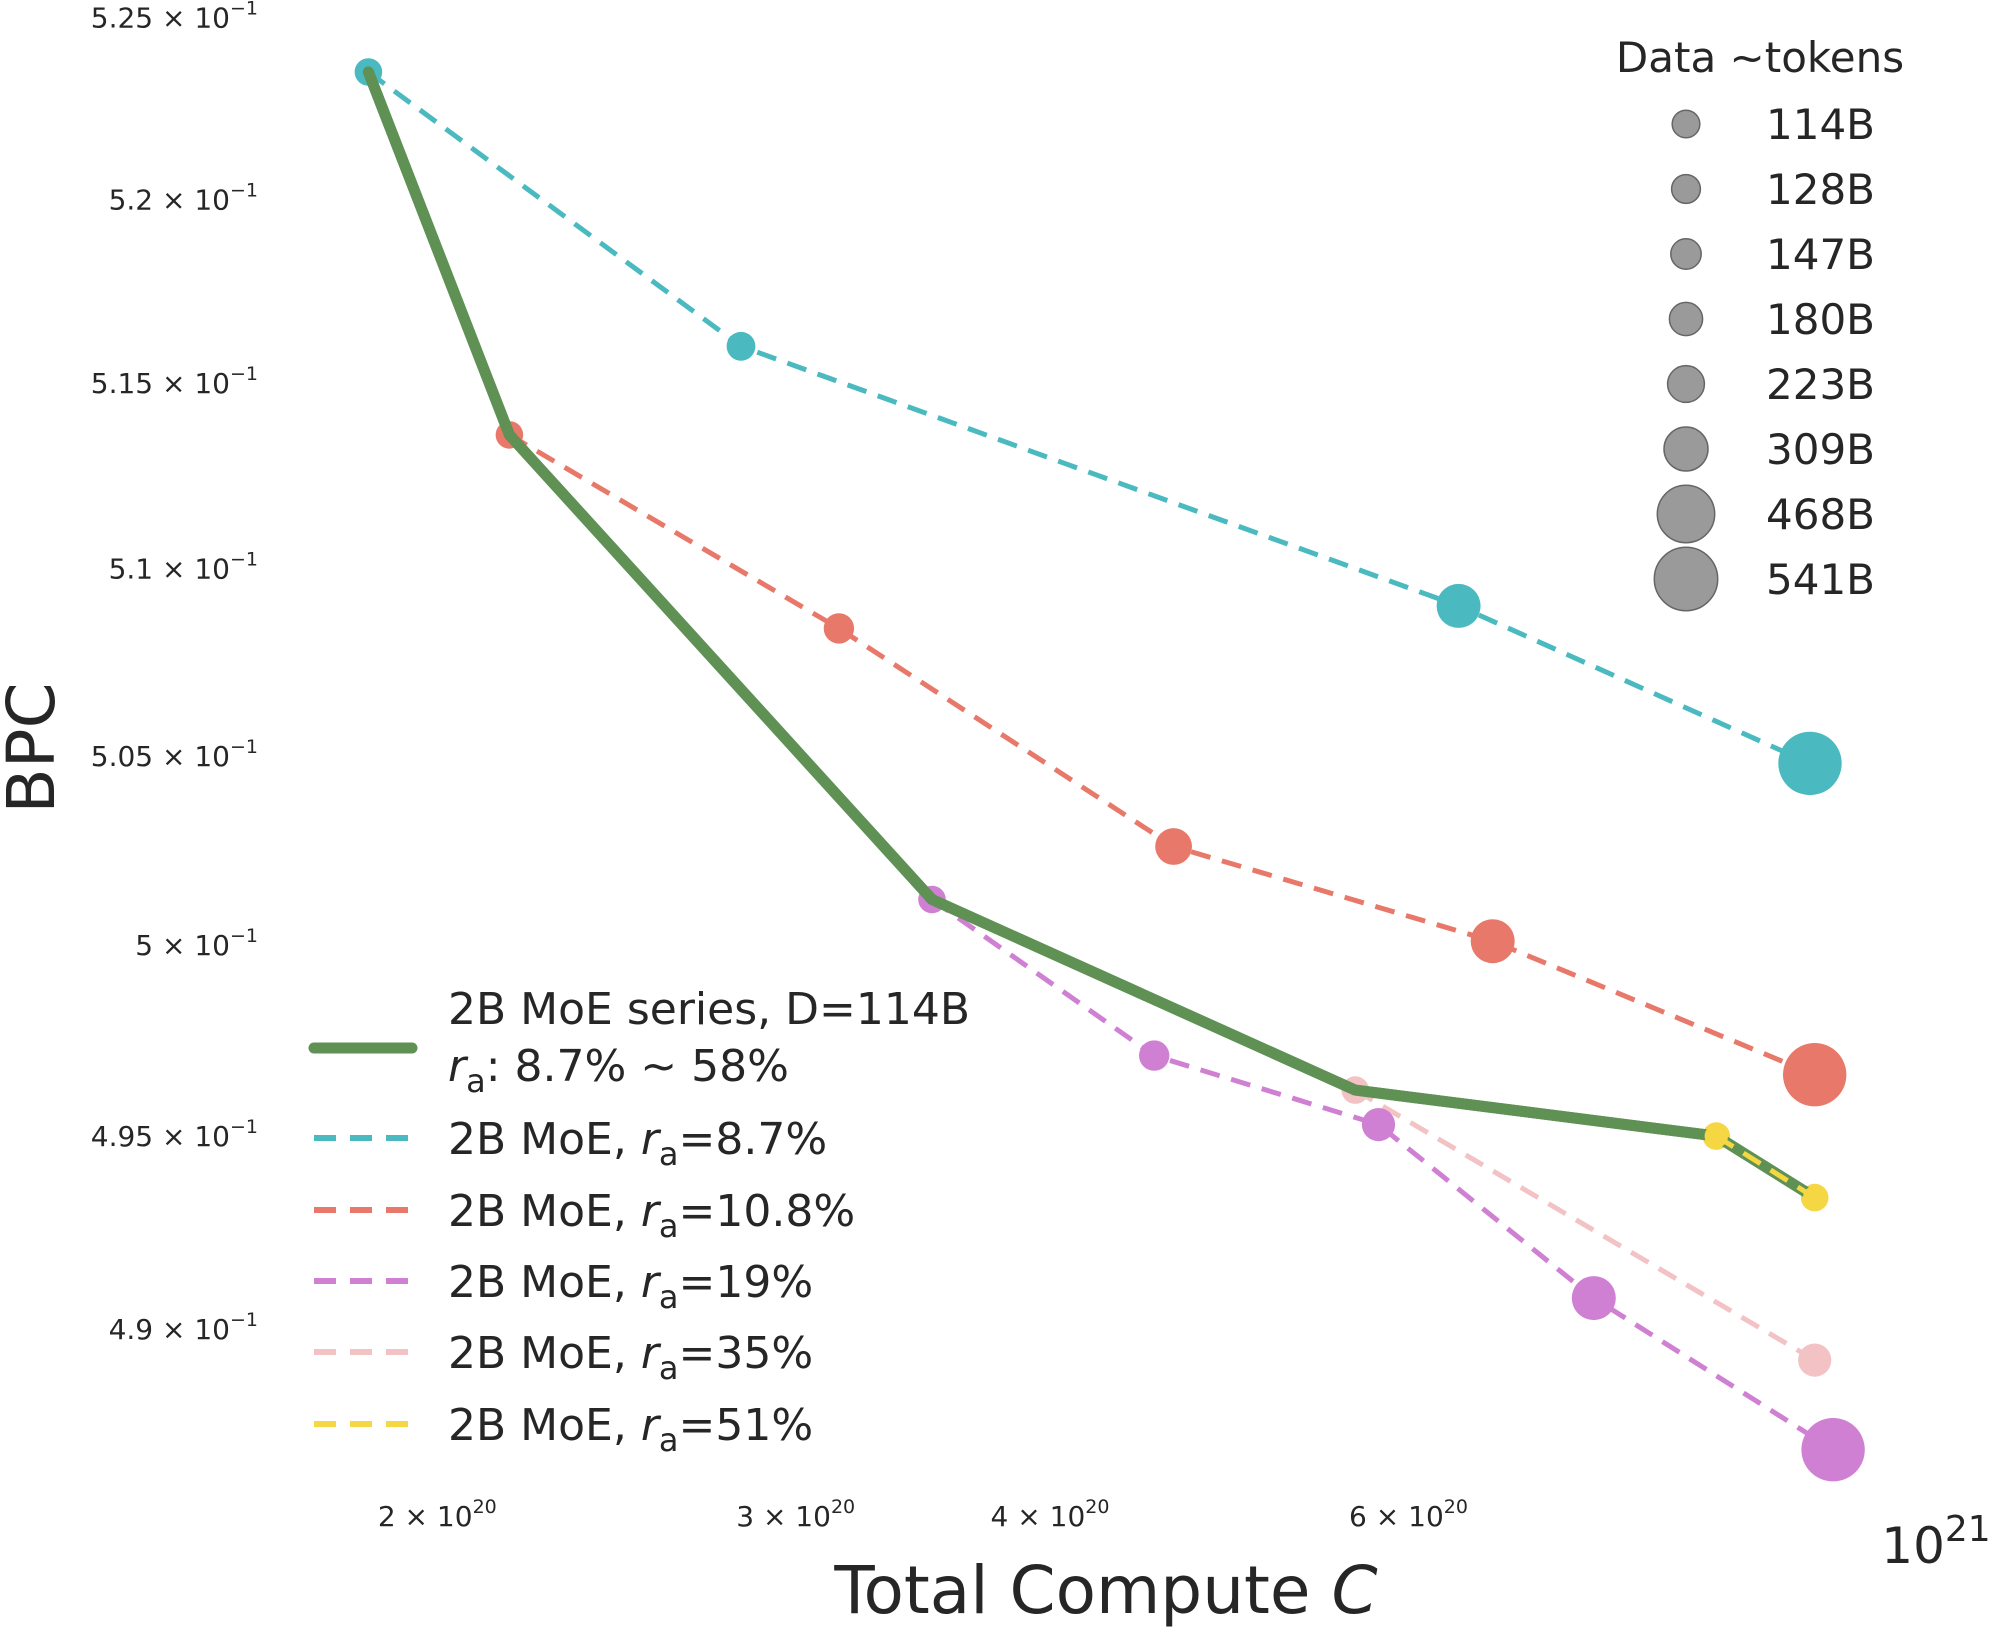  I want to click on size-legend-item-6: 468B, so click(1765, 514).